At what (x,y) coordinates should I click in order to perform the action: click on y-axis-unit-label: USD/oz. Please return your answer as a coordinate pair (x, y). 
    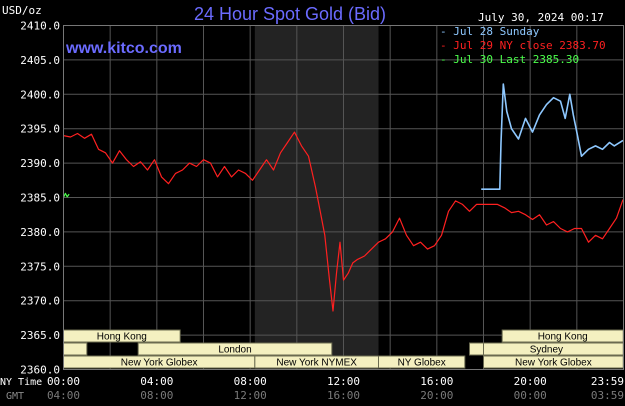
    Looking at the image, I should click on (22, 10).